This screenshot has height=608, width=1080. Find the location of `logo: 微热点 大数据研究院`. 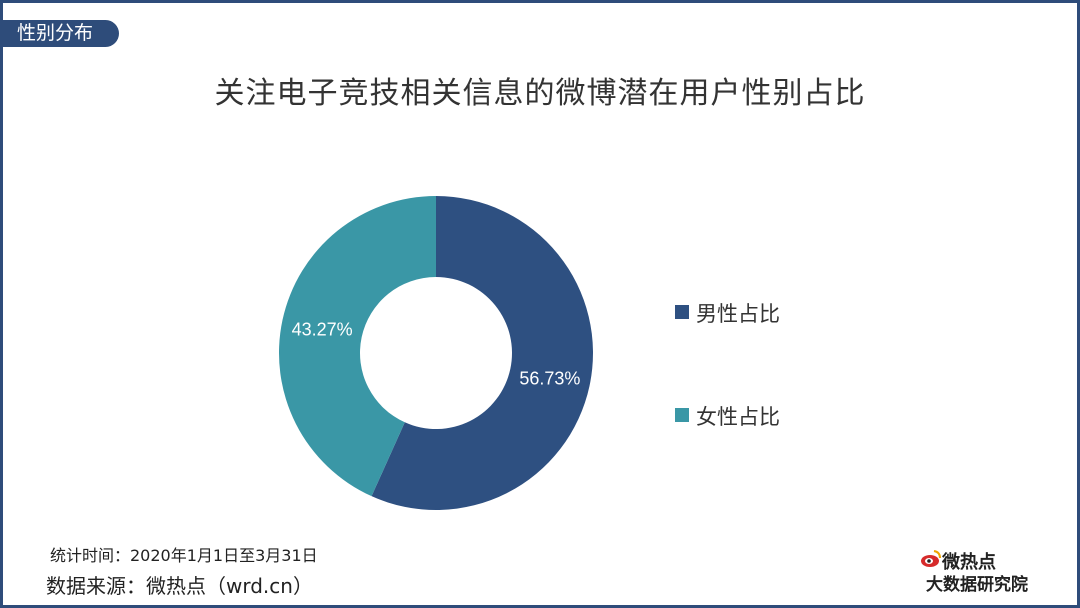

logo: 微热点 大数据研究院 is located at coordinates (985, 571).